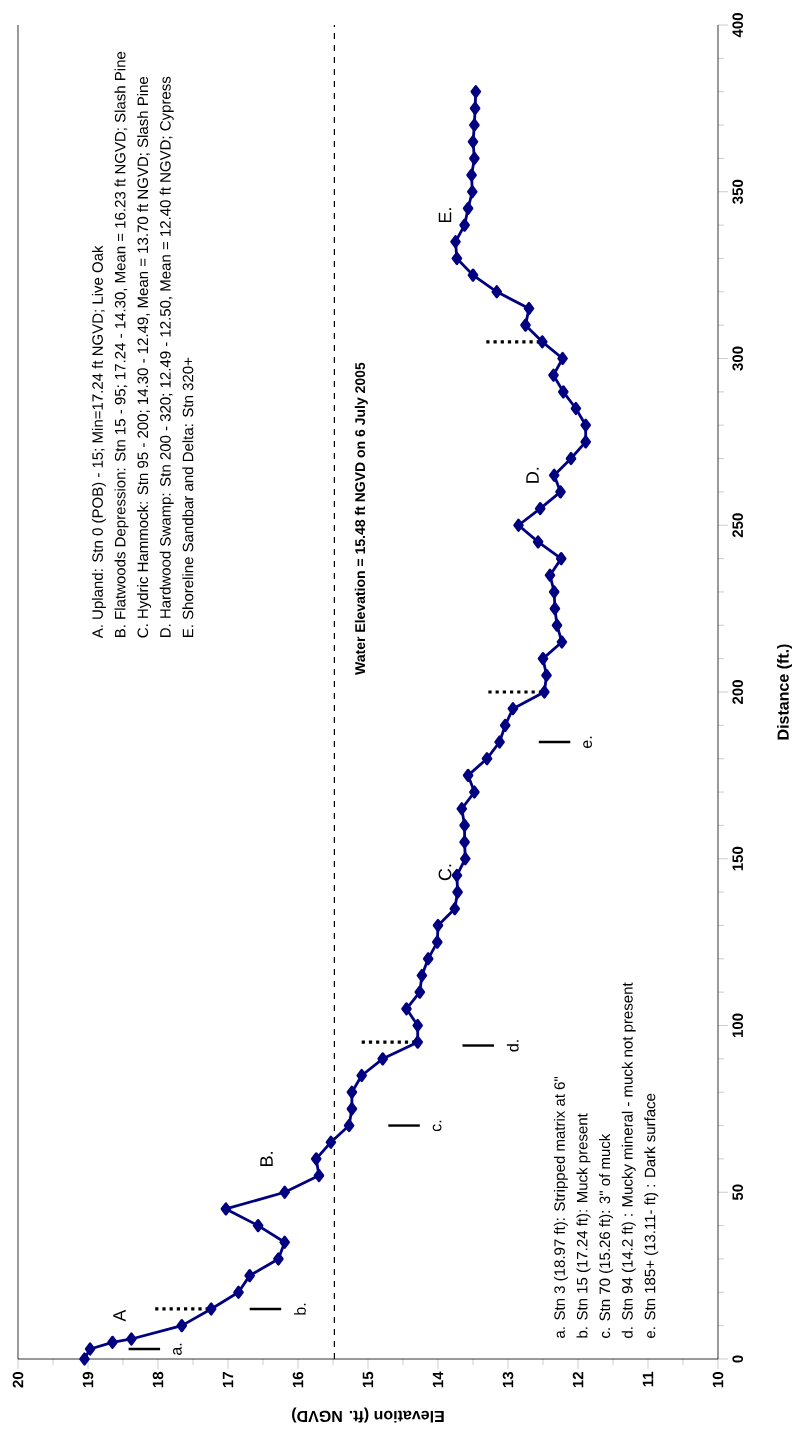 Image resolution: width=804 pixels, height=1431 pixels. What do you see at coordinates (266, 1159) in the screenshot?
I see `annotation: B.` at bounding box center [266, 1159].